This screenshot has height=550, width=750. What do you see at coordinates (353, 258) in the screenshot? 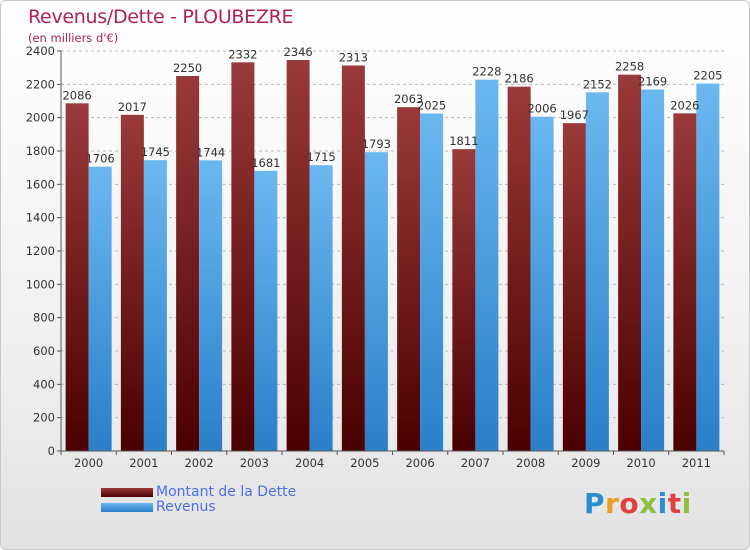
I see `bar-dette-2005` at bounding box center [353, 258].